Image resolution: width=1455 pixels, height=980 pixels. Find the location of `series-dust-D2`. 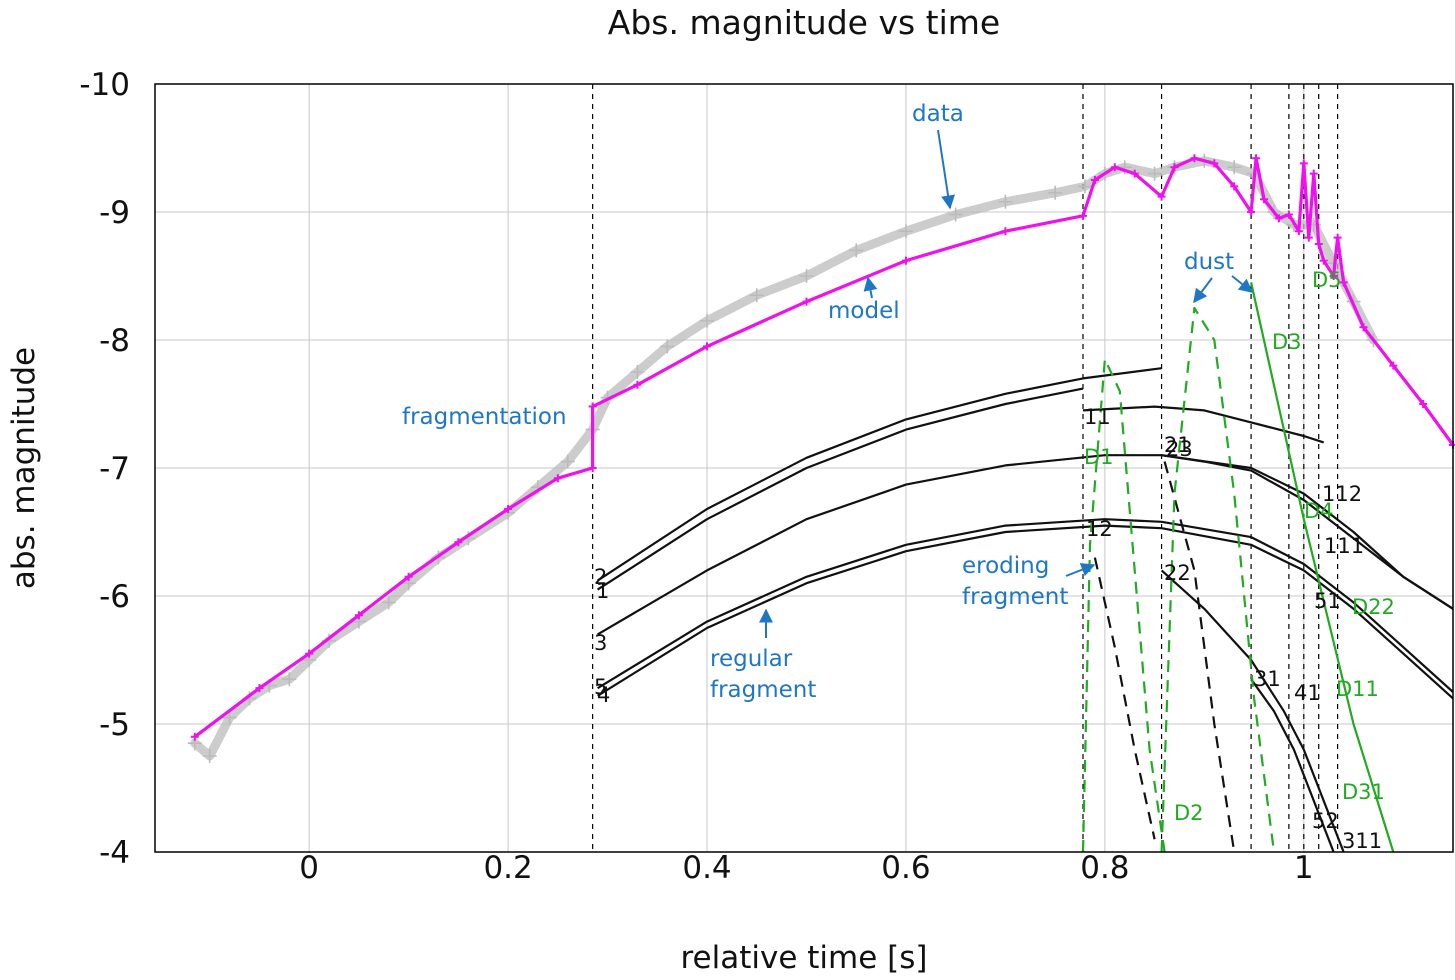

series-dust-D2 is located at coordinates (1218, 579).